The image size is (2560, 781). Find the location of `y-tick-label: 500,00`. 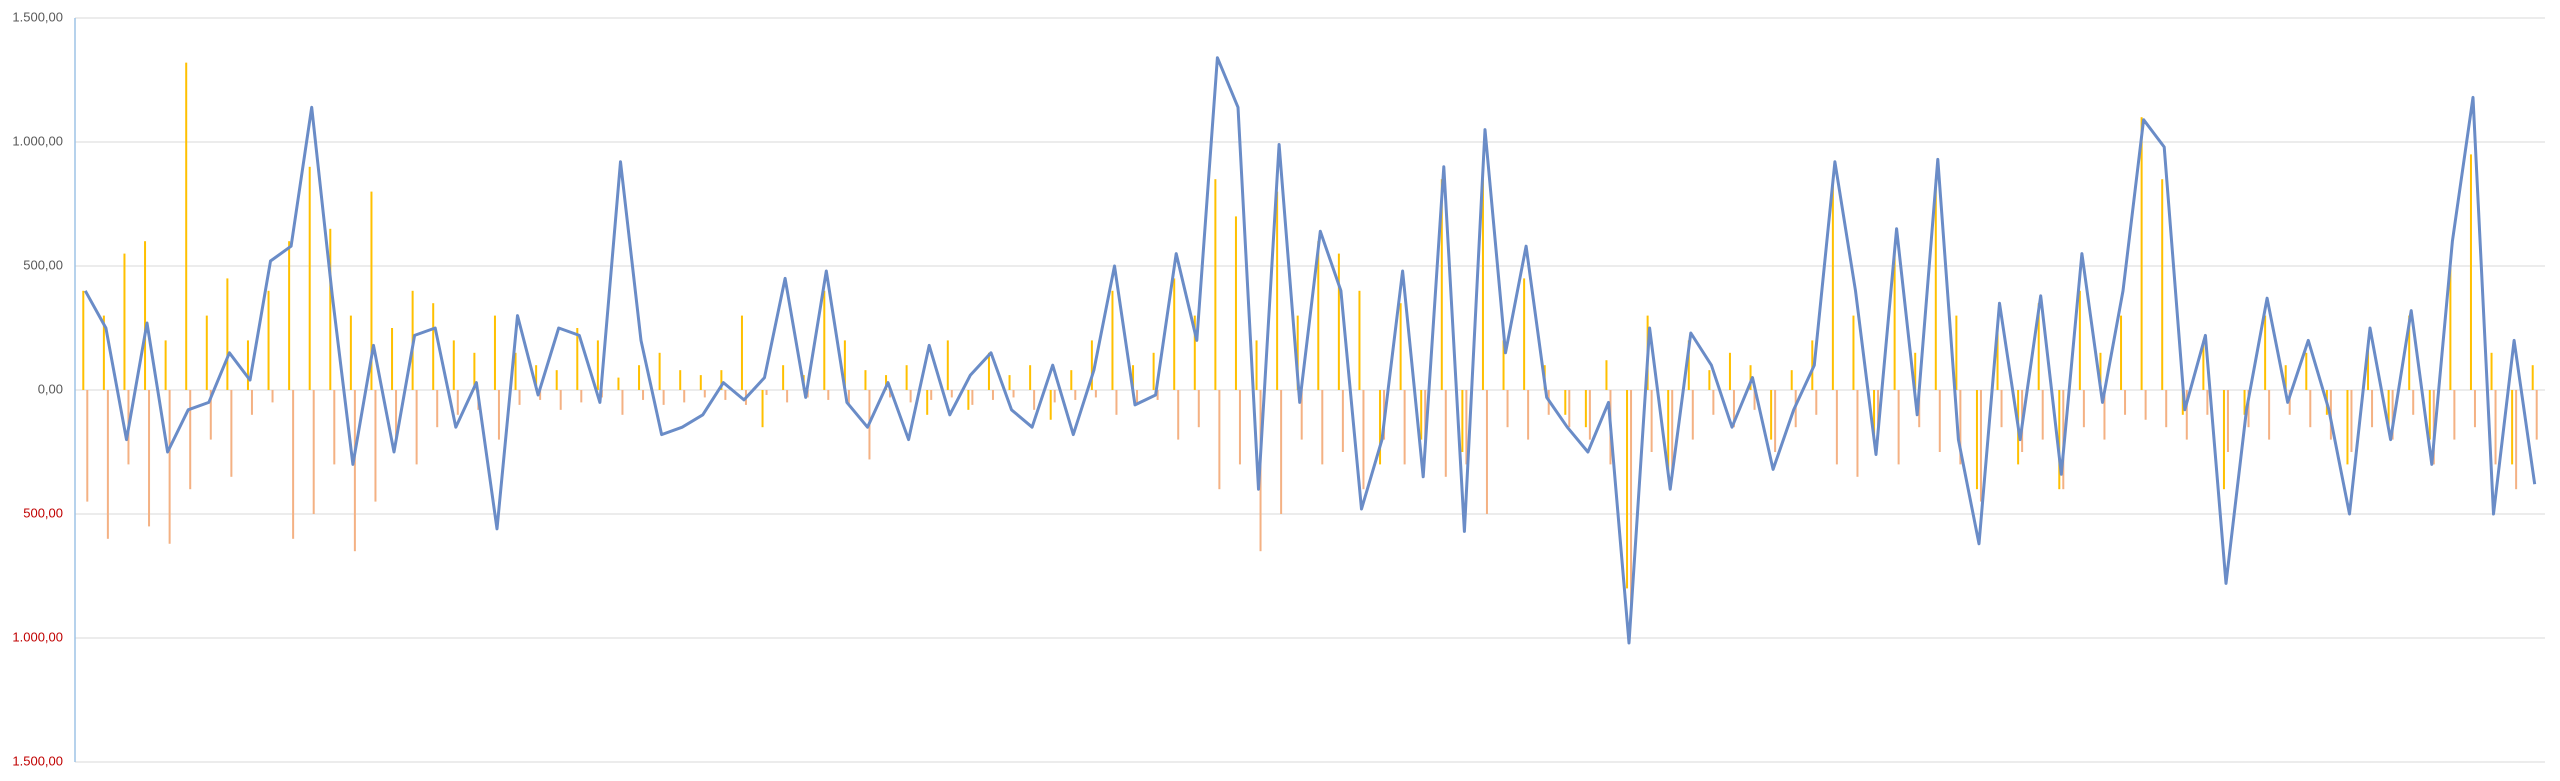

y-tick-label: 500,00 is located at coordinates (43, 512).